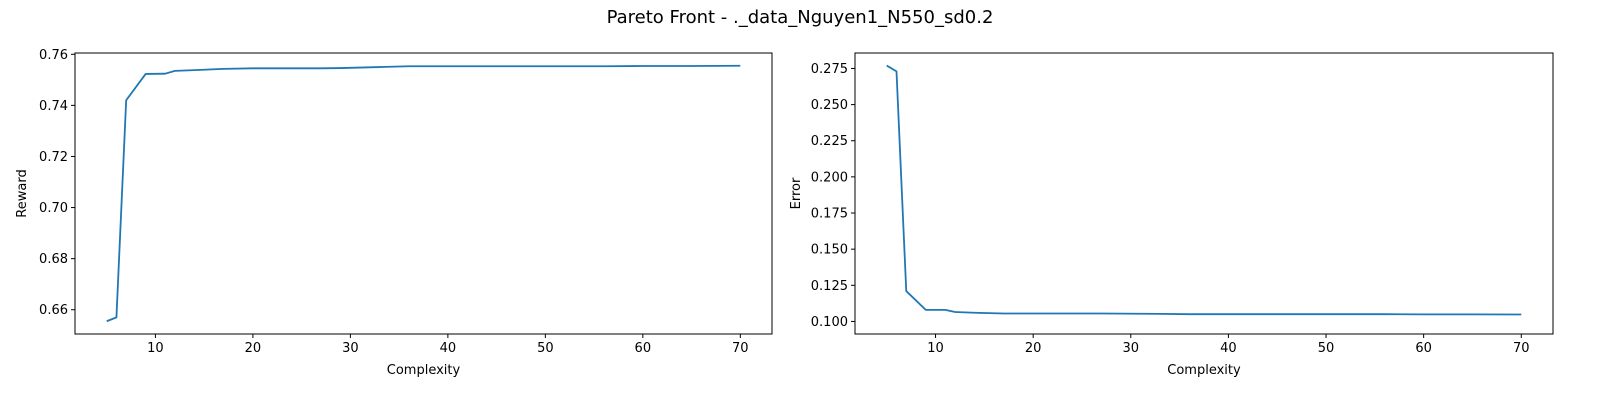 This screenshot has height=400, width=1600. Describe the element at coordinates (829, 322) in the screenshot. I see `error-y-tick-label: 0.100` at that location.